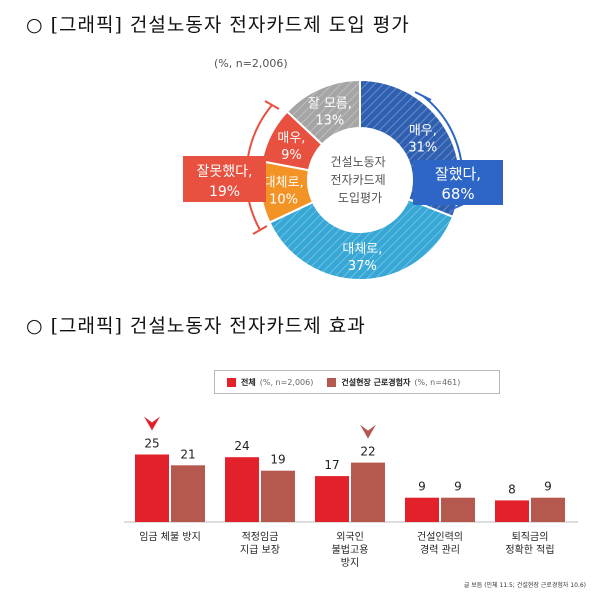 The height and width of the screenshot is (600, 600). I want to click on legend-label-workers: 건설현장 근로경험자, so click(376, 382).